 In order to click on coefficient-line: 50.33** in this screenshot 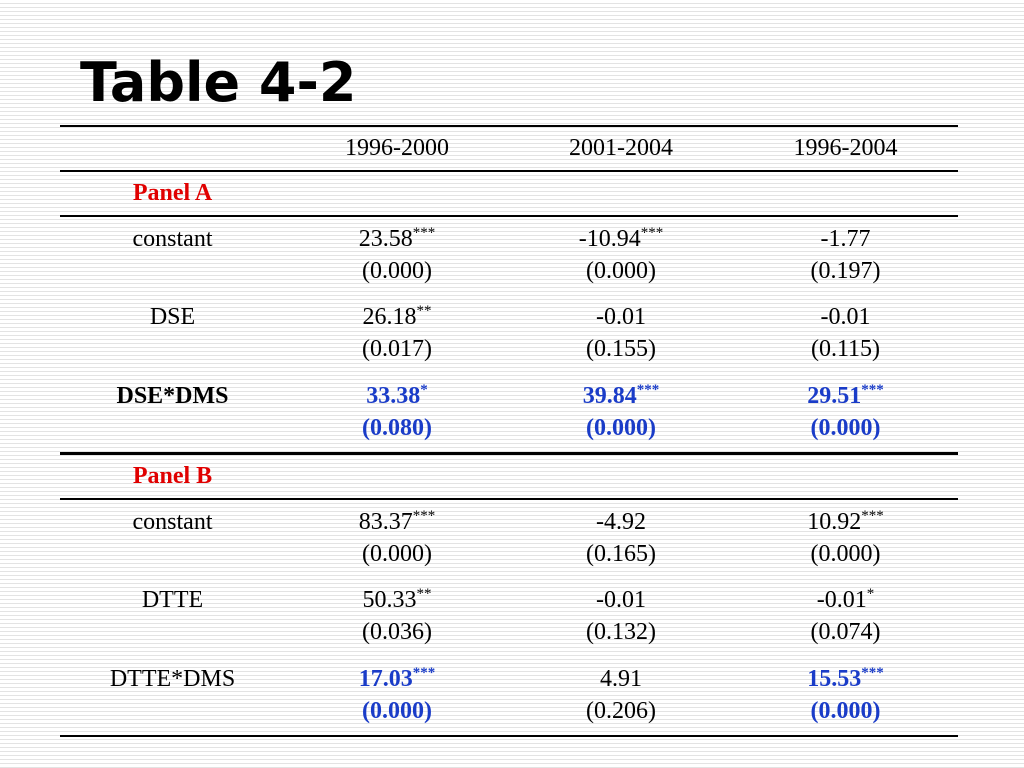, I will do `click(397, 600)`.